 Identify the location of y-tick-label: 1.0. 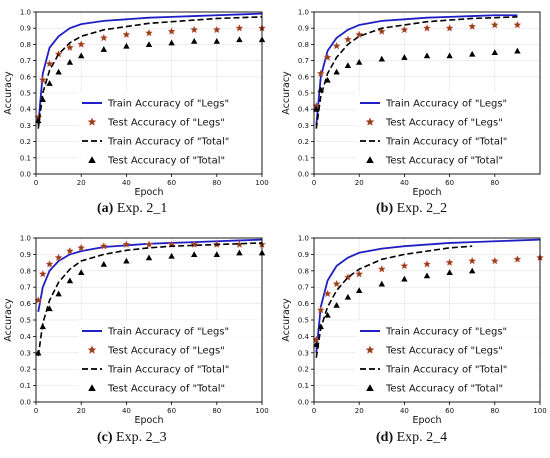
(25, 13).